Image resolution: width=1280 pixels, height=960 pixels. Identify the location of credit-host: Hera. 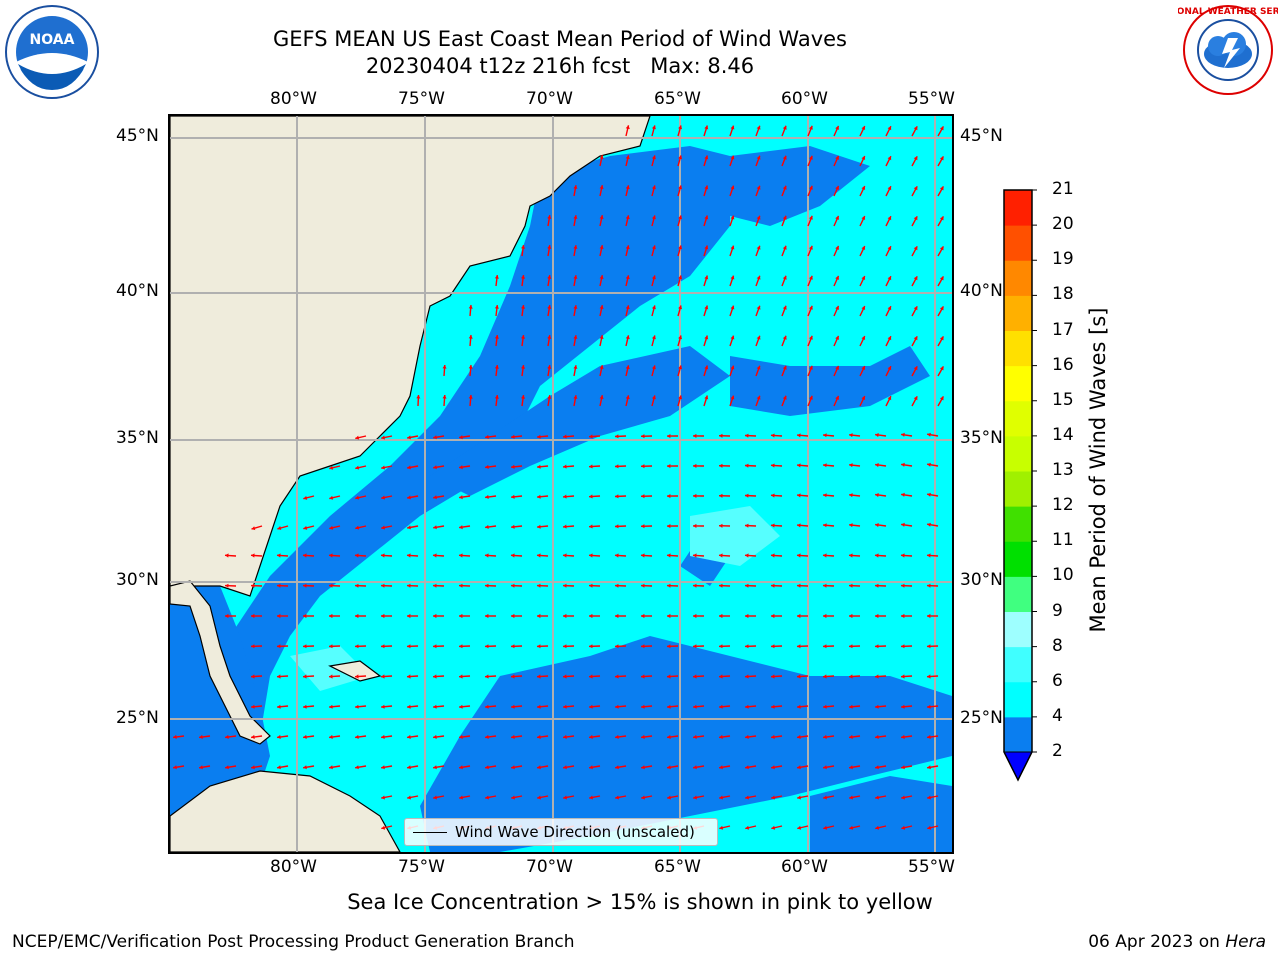
(1245, 942).